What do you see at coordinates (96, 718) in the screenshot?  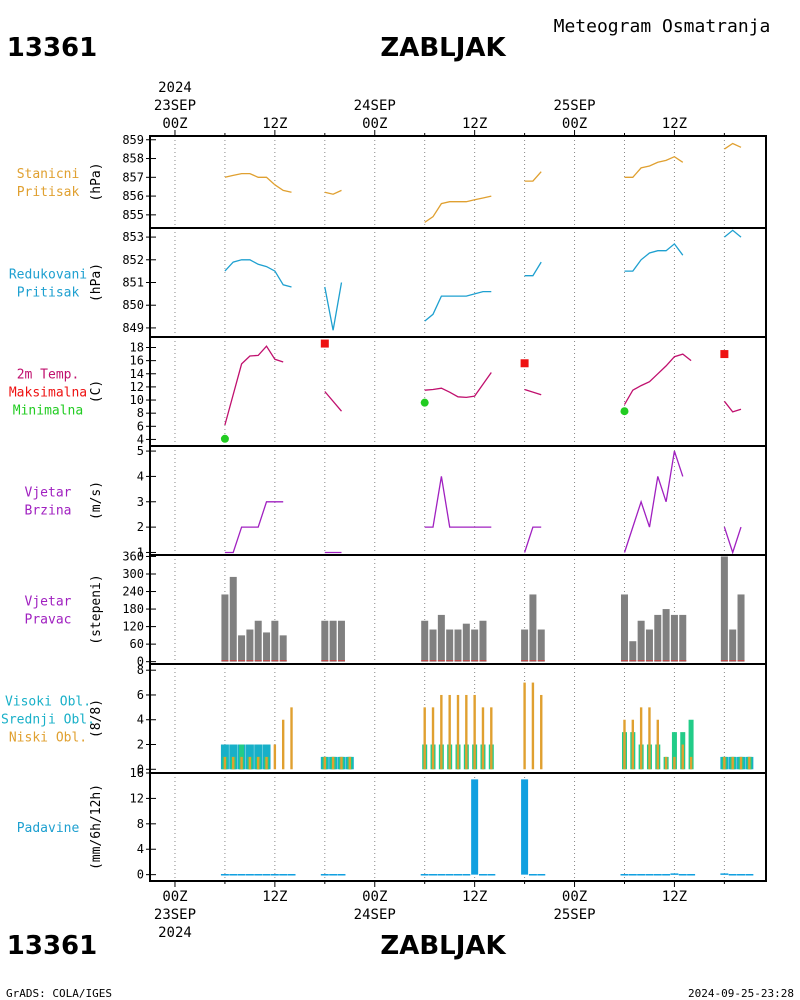 I see `unit-label: (8/8)` at bounding box center [96, 718].